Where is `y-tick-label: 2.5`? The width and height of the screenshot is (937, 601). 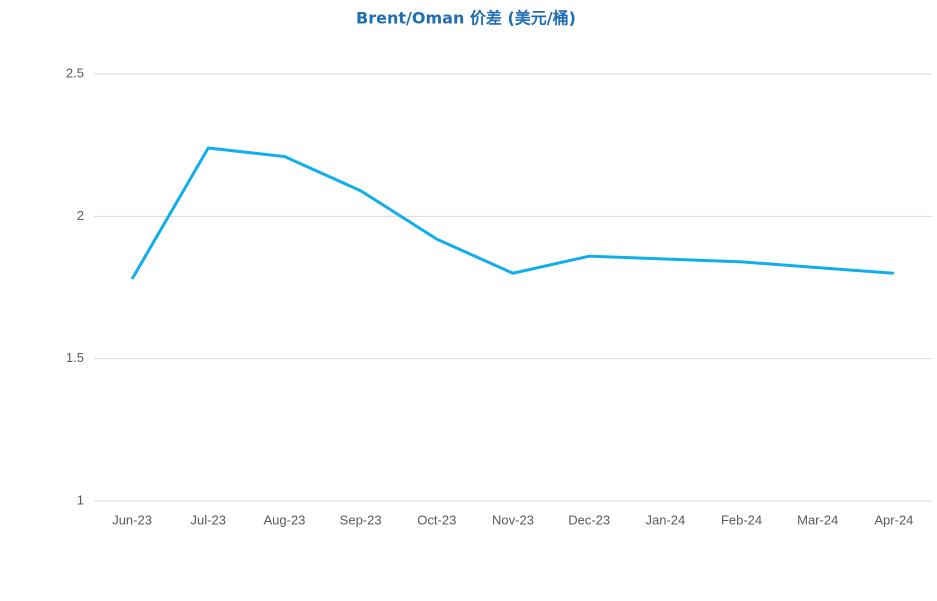
y-tick-label: 2.5 is located at coordinates (75, 72).